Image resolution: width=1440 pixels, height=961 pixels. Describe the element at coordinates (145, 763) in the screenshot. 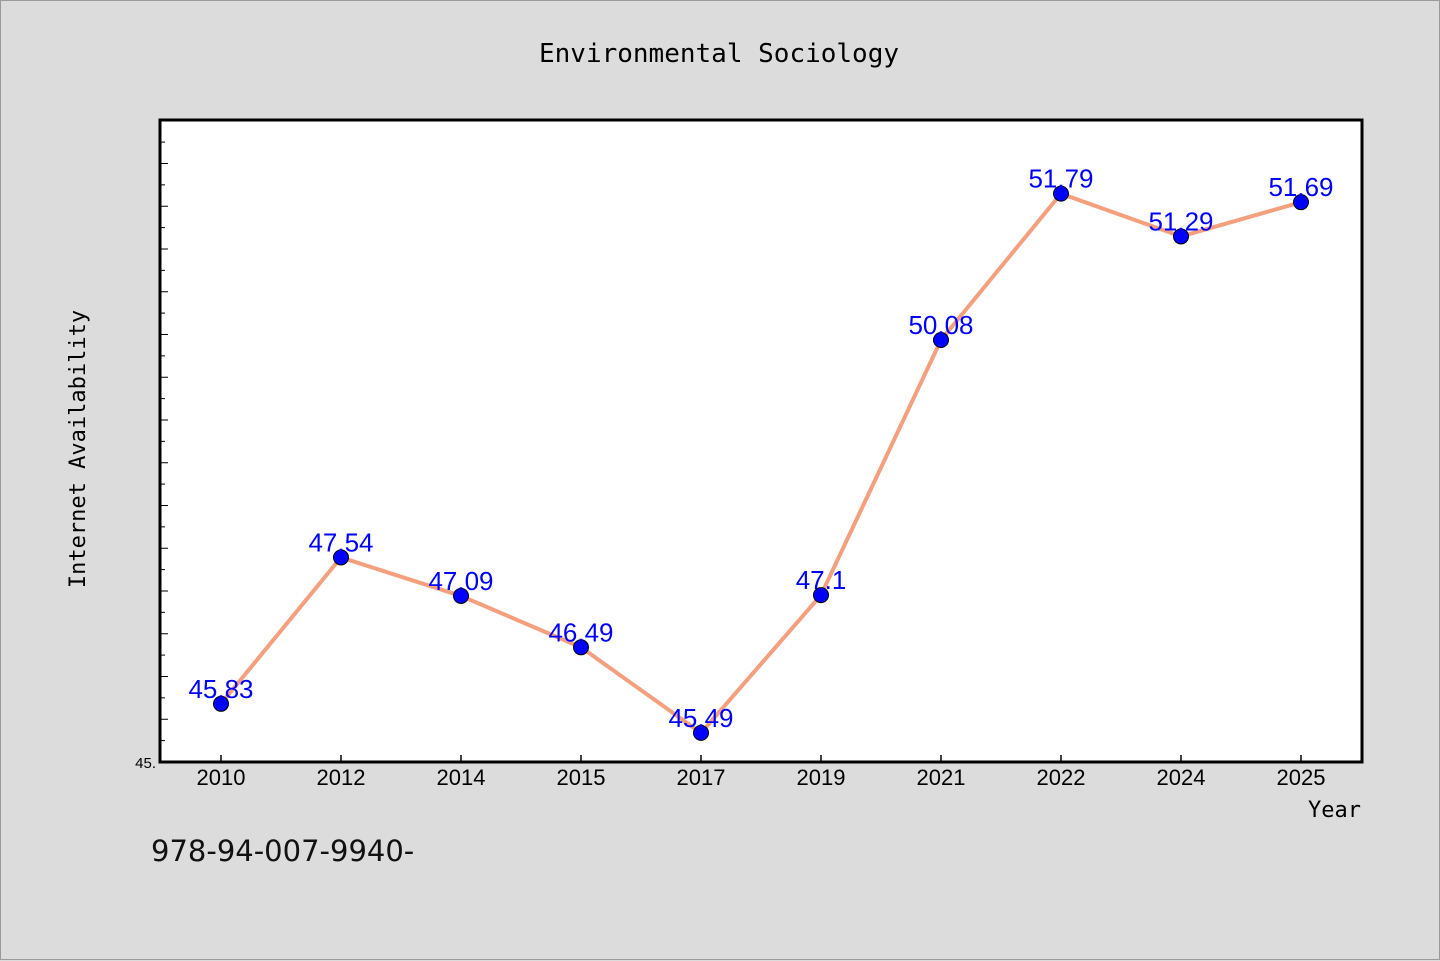

I see `y-tick-label: 45.` at that location.